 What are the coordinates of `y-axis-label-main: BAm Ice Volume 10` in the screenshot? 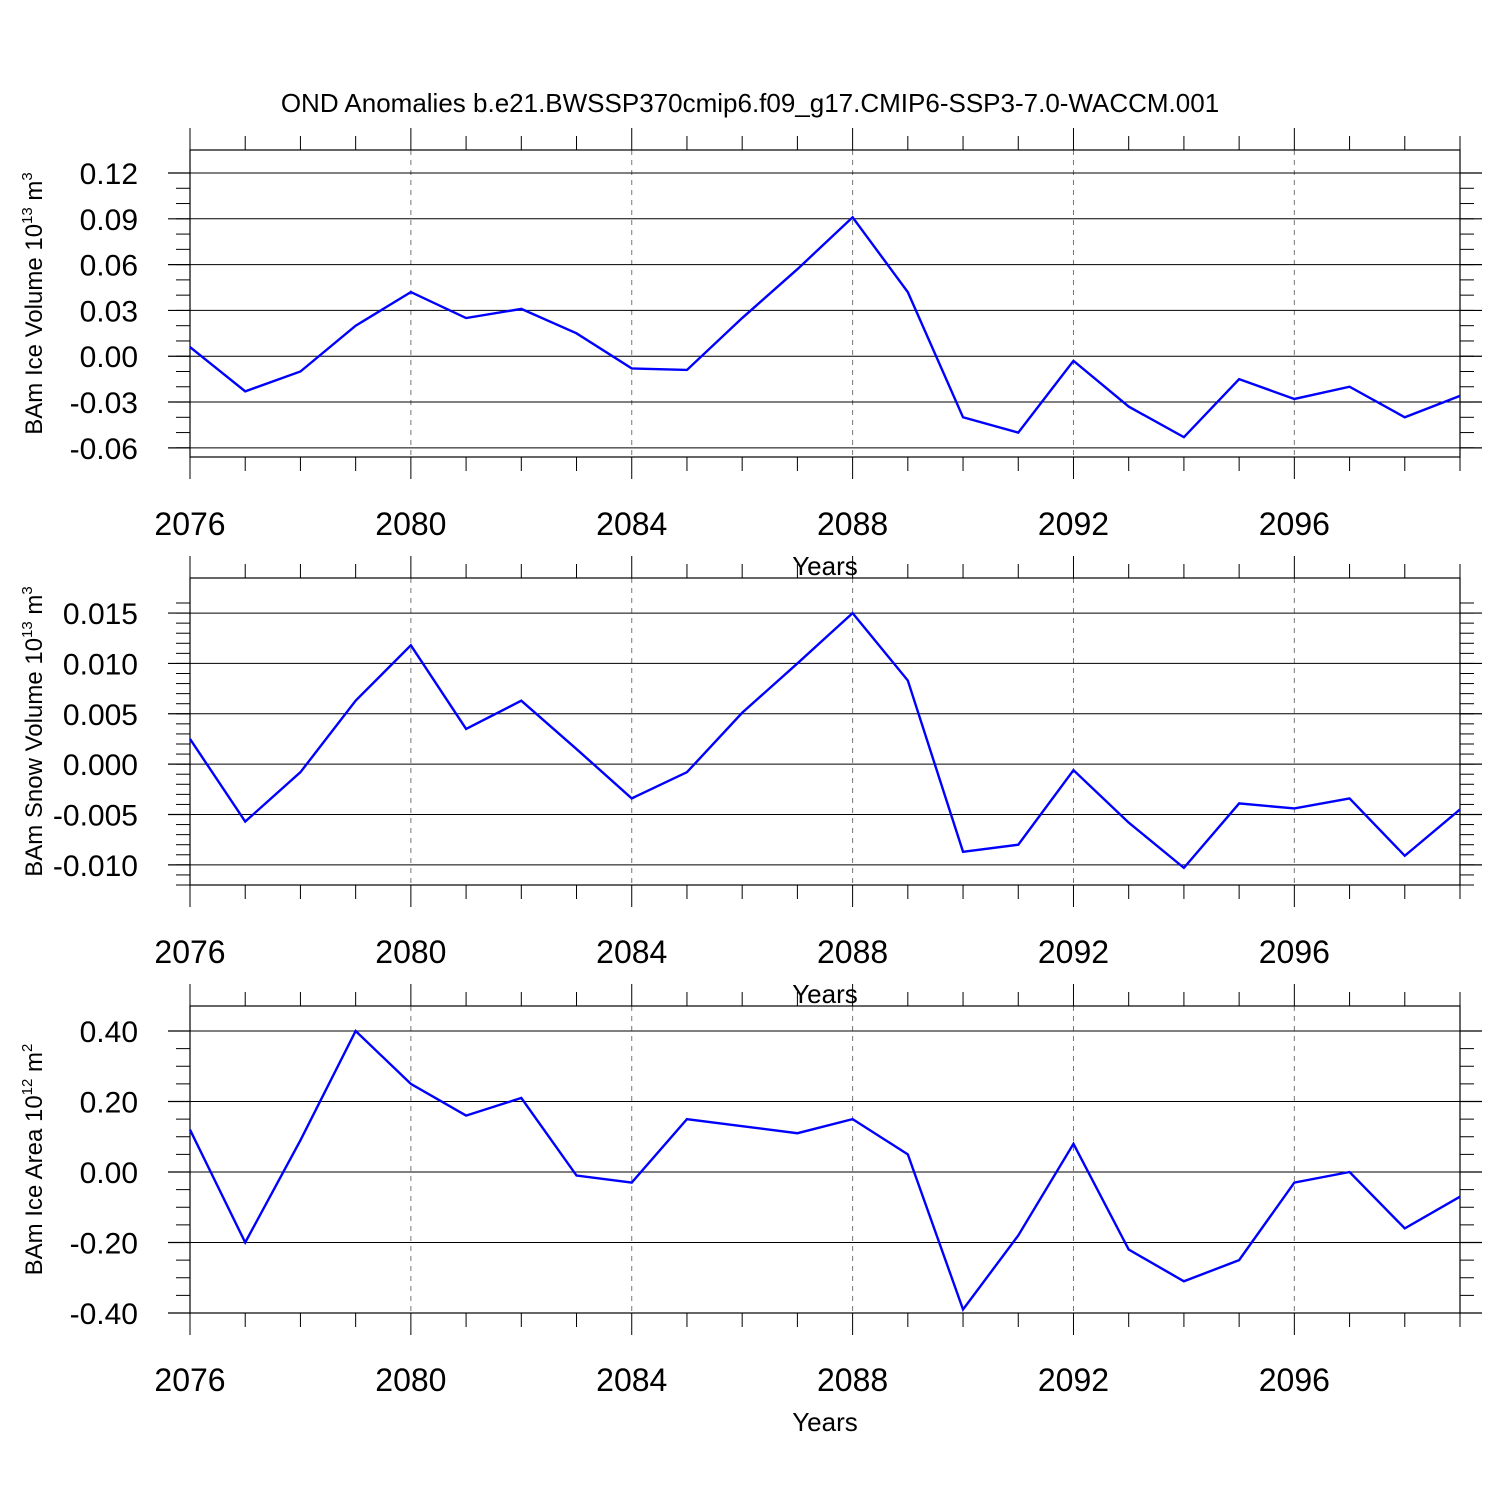 It's located at (34, 329).